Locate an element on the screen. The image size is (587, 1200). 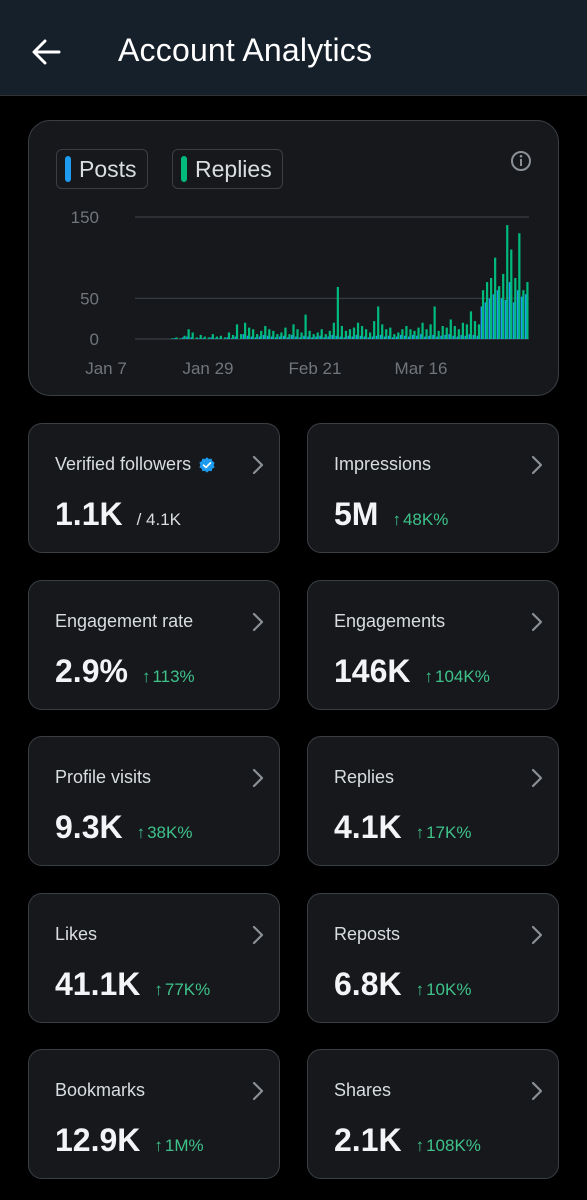
stat-label-text: Verified followers is located at coordinates (123, 464).